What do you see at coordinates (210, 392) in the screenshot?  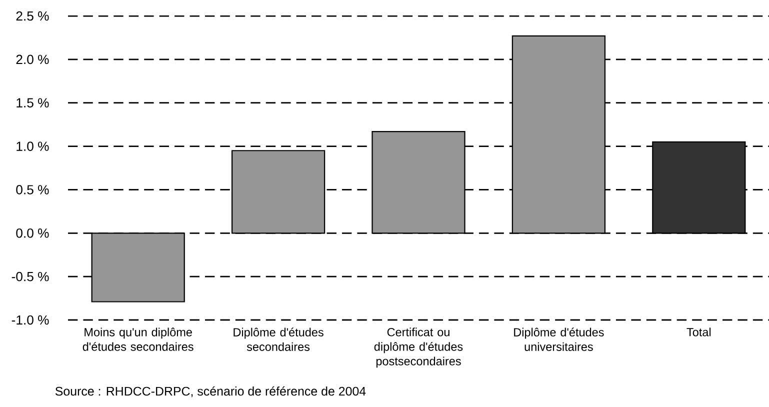 I see `source-note: Source : RHDCC-DRPC, scénario de référence de 2004` at bounding box center [210, 392].